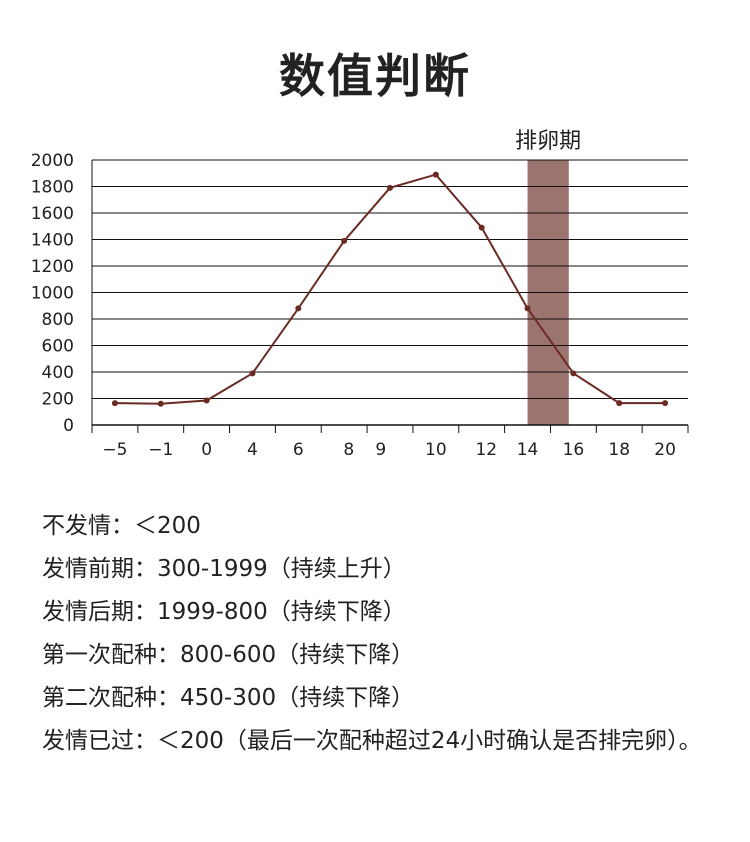 The width and height of the screenshot is (750, 842). Describe the element at coordinates (348, 450) in the screenshot. I see `x-tick-label: 8` at that location.